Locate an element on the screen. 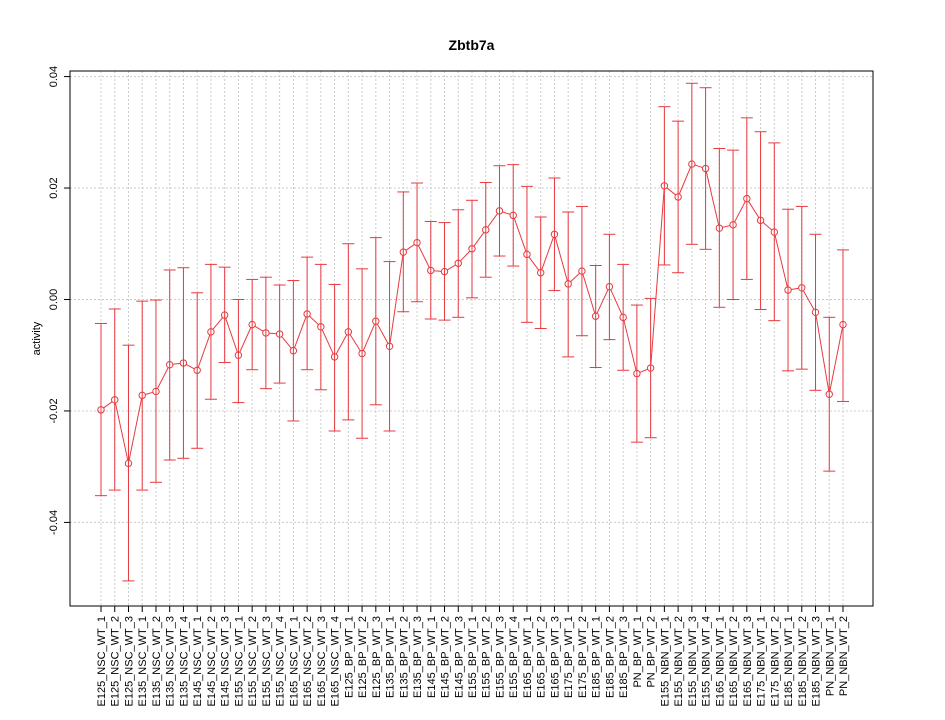 The image size is (945, 720). x-tick-label: E135_NSC_WT_2 is located at coordinates (157, 661).